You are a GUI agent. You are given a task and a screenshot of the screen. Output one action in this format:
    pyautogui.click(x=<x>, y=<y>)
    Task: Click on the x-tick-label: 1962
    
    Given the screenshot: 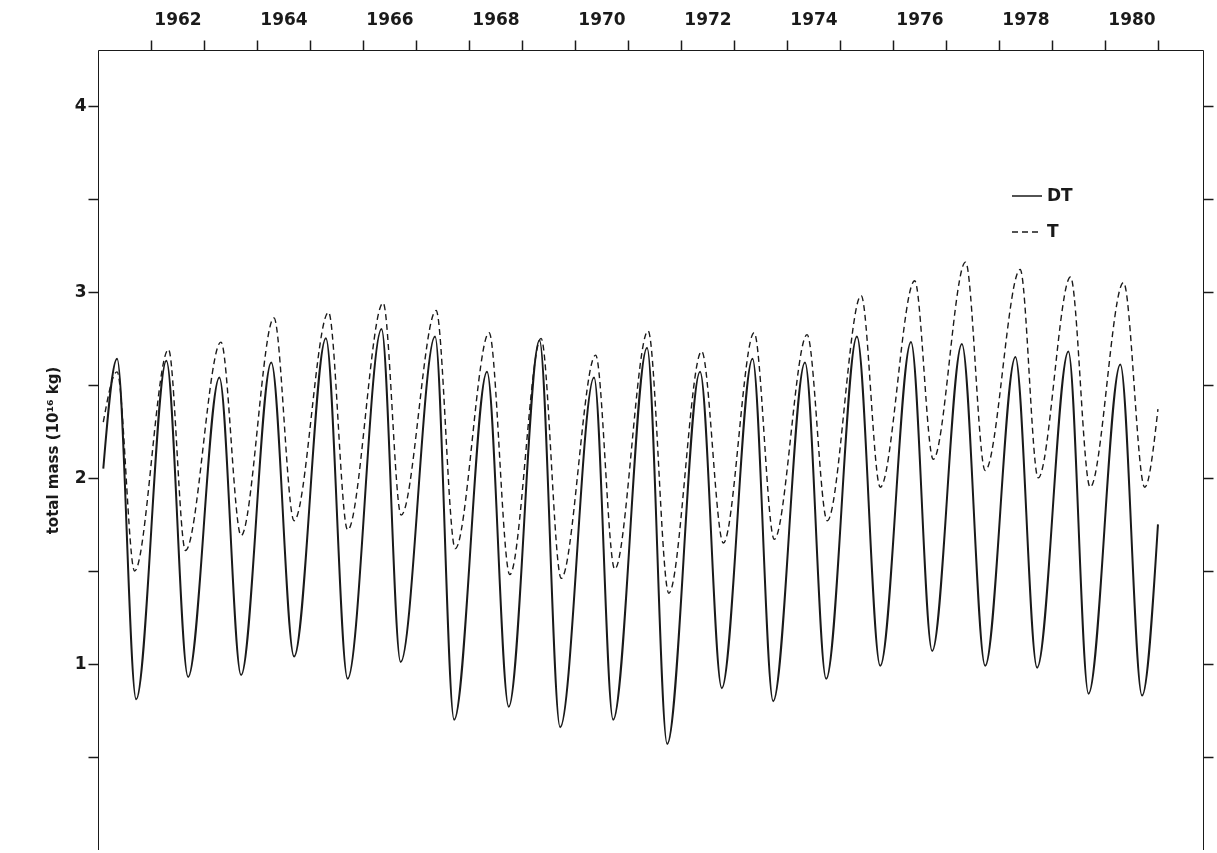 What is the action you would take?
    pyautogui.click(x=178, y=18)
    